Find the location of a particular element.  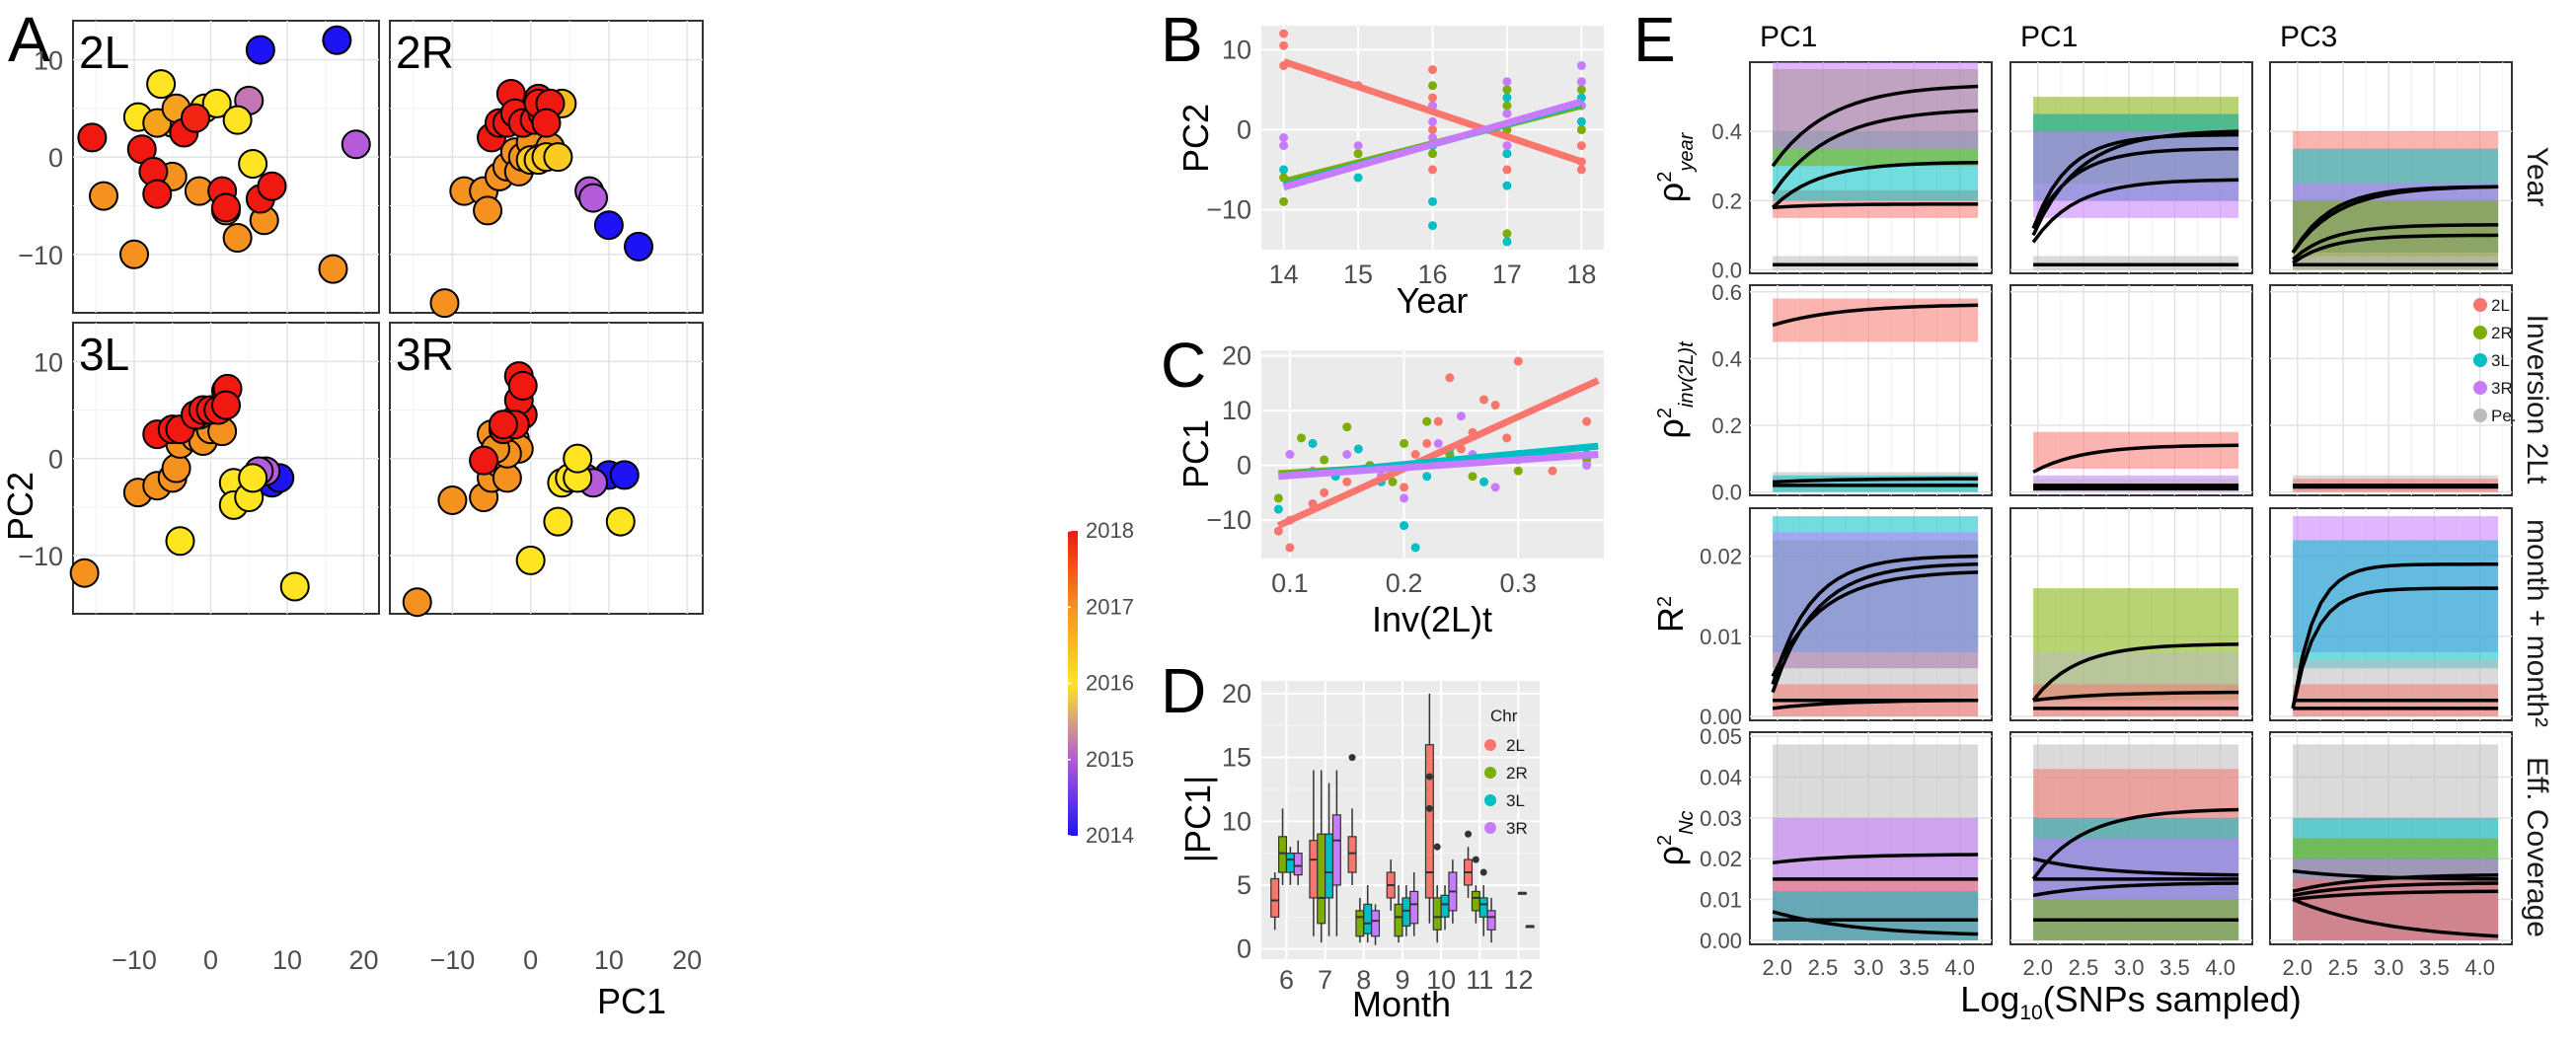

legend-label-2R: 2R is located at coordinates (1517, 773).